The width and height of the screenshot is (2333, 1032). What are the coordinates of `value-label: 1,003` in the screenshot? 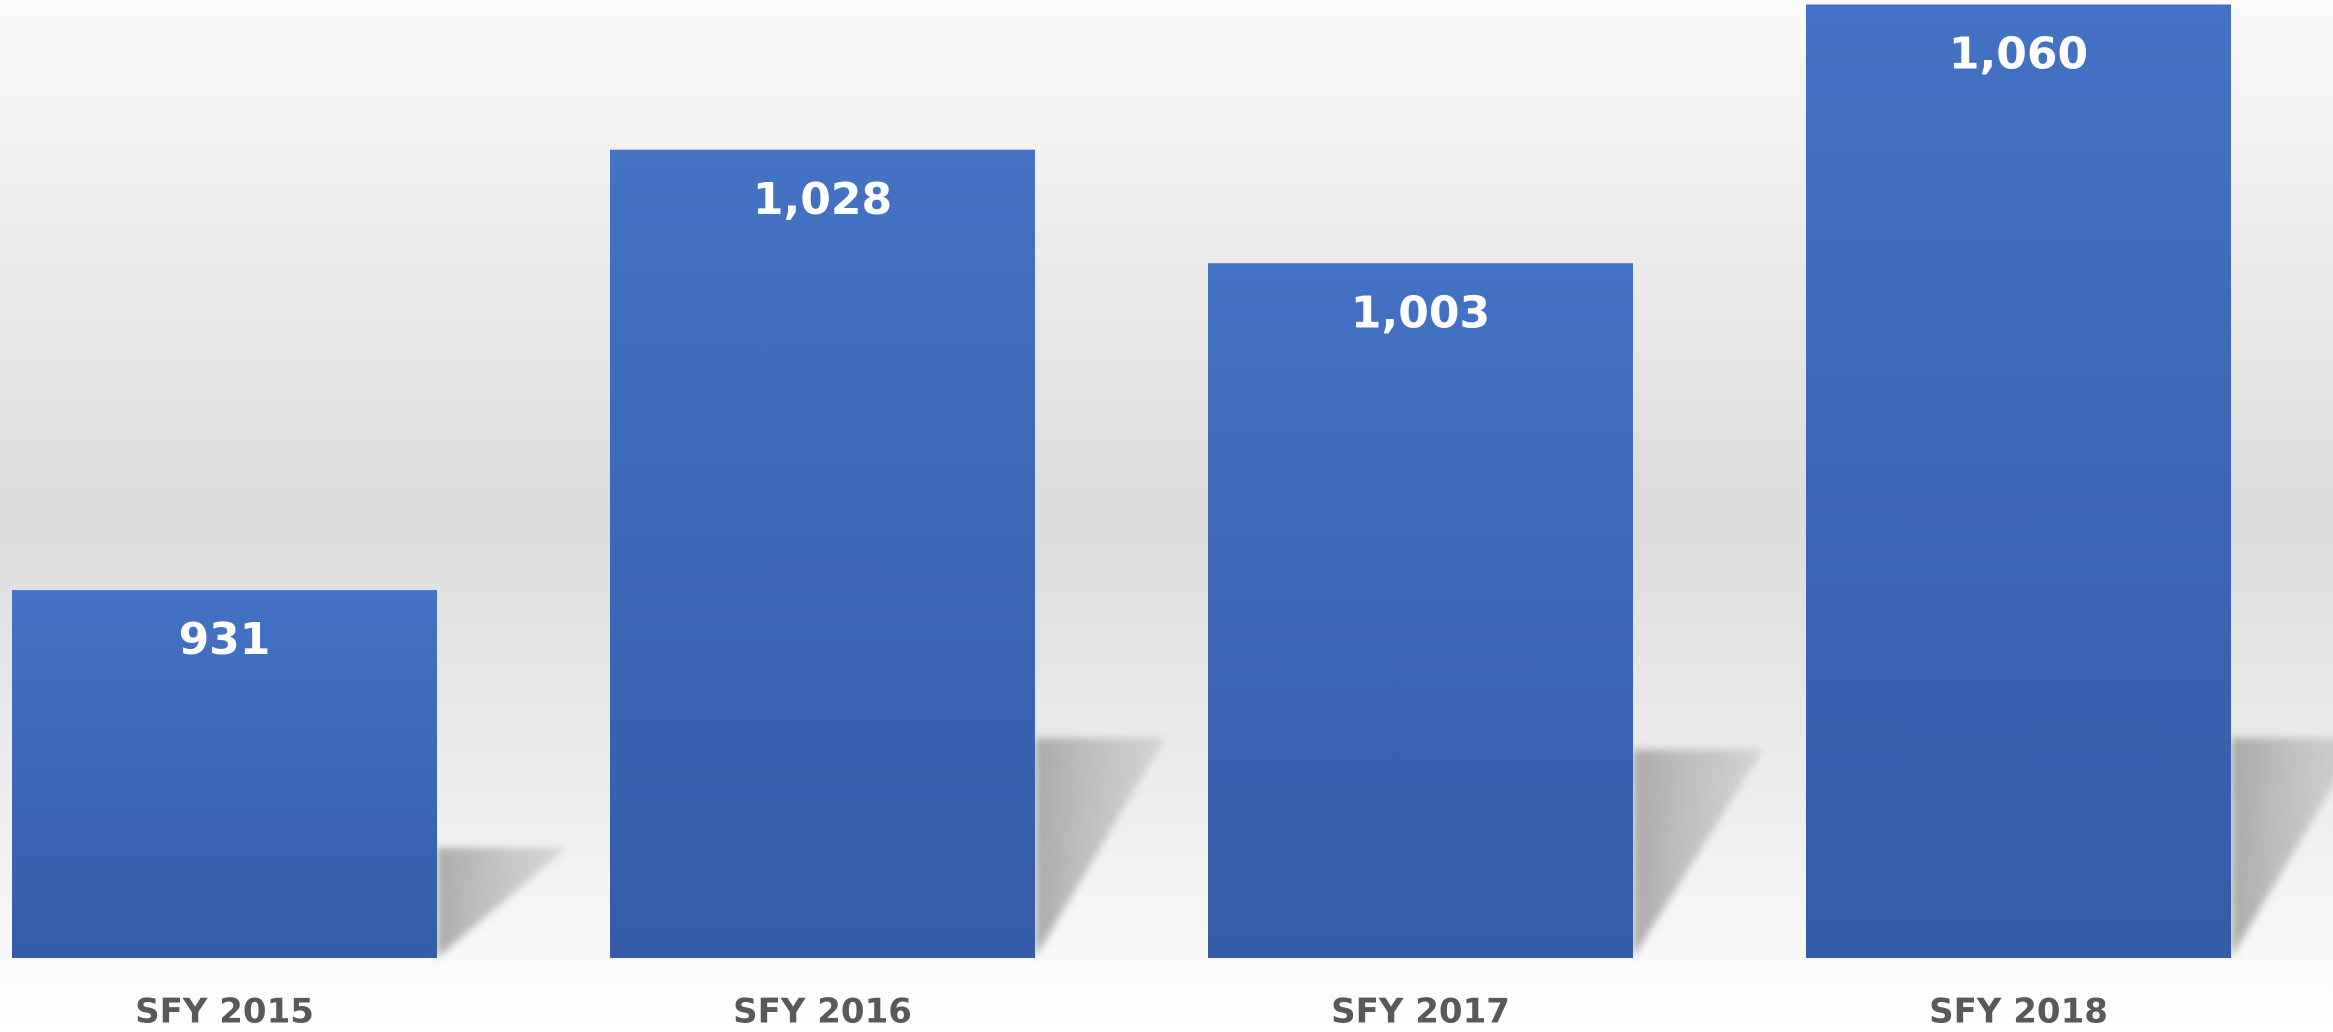 It's located at (1420, 312).